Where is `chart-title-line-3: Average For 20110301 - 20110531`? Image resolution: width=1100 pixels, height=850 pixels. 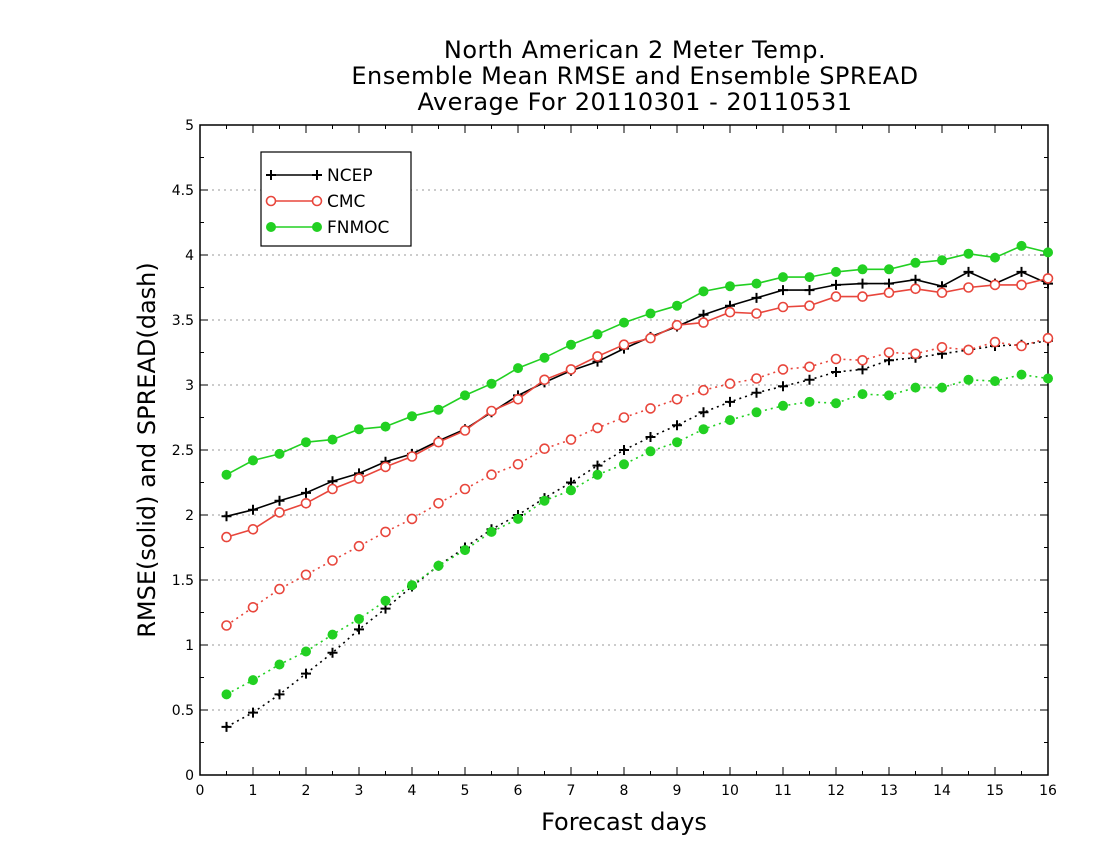
chart-title-line-3: Average For 20110301 - 20110531 is located at coordinates (635, 102).